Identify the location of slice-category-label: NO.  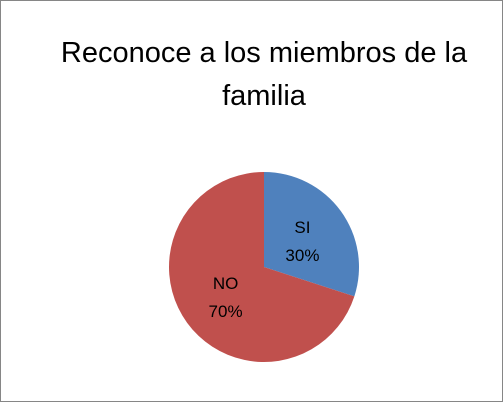
(226, 283).